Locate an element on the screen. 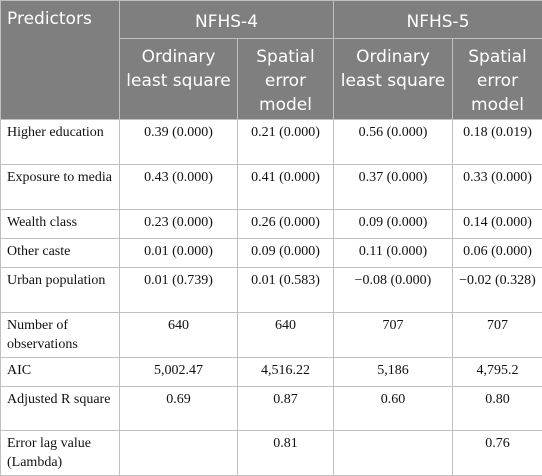 The image size is (542, 476). row-label: AIC is located at coordinates (60, 372).